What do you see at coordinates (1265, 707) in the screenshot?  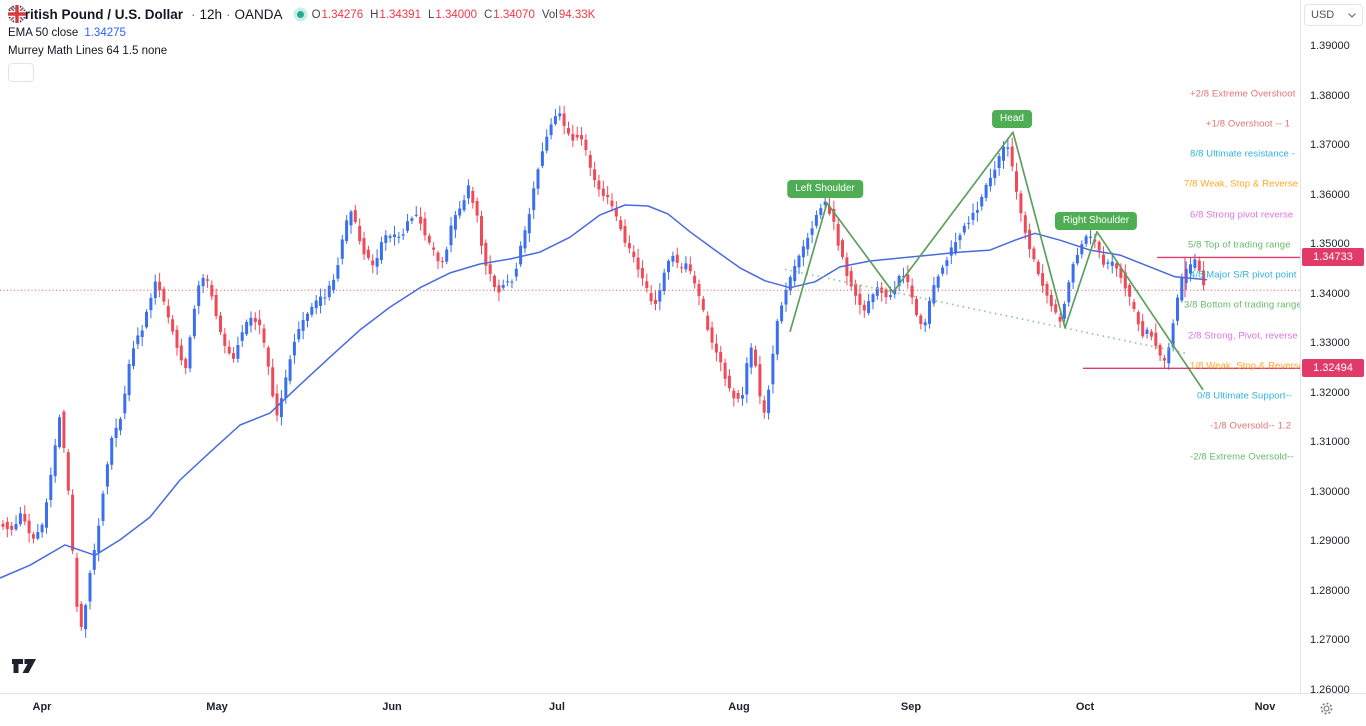 I see `time-tick-nov: Nov` at bounding box center [1265, 707].